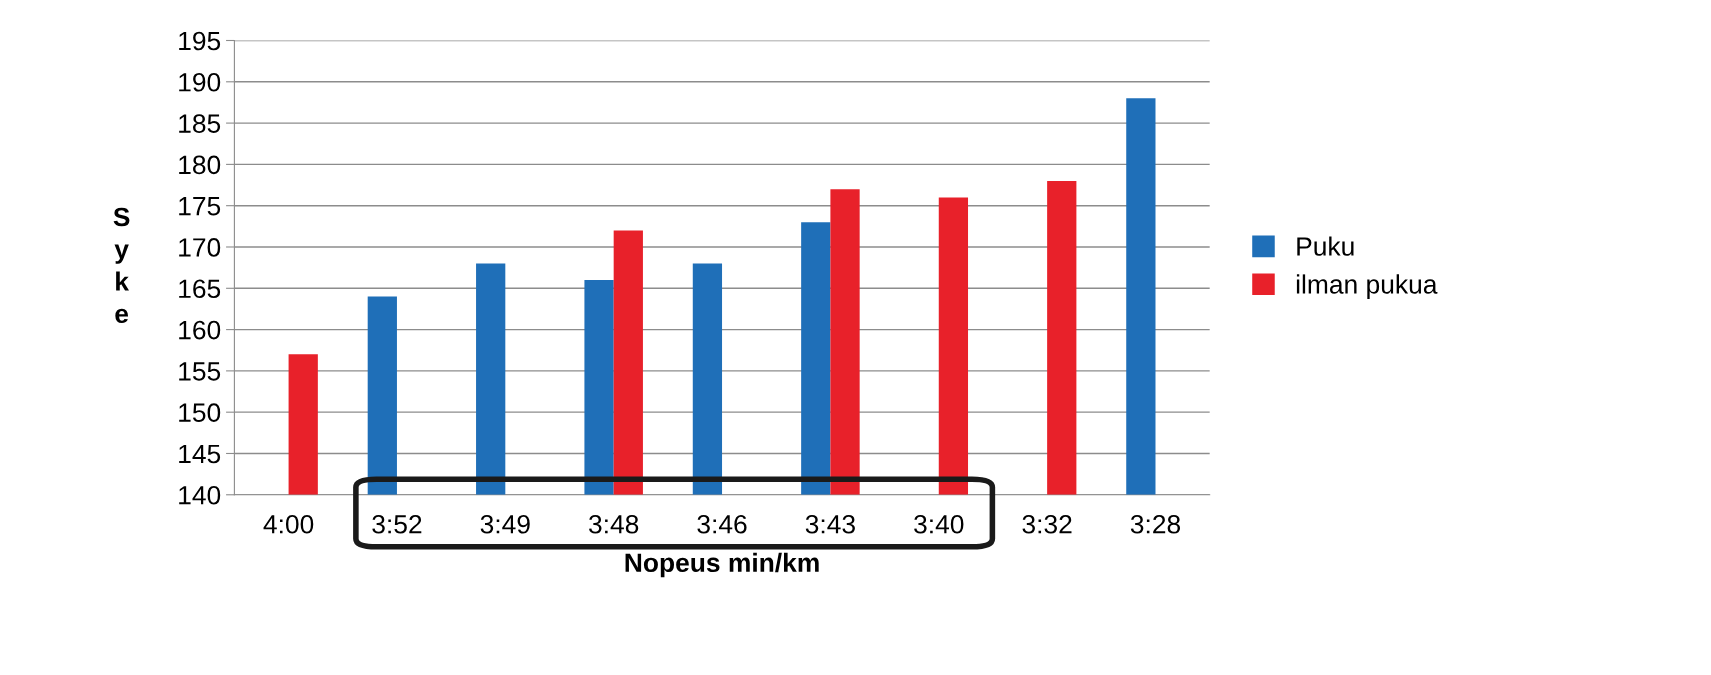  I want to click on y-axis-title: Syke, so click(121, 265).